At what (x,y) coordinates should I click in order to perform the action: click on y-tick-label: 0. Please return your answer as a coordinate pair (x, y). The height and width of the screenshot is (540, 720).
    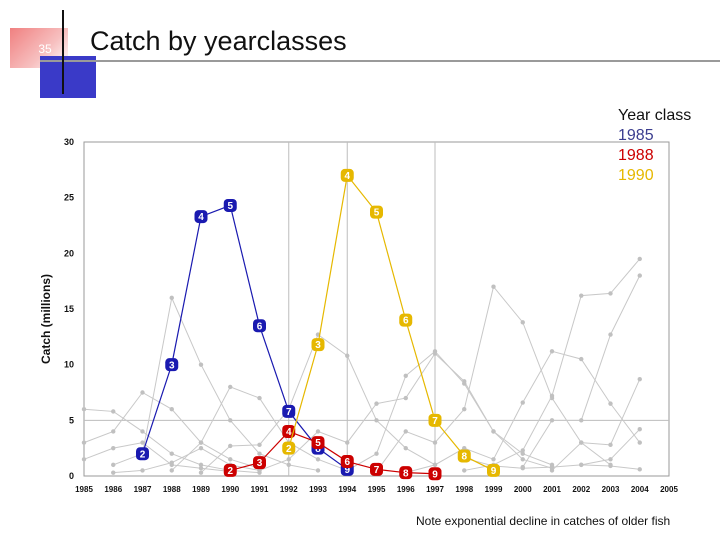
    Looking at the image, I should click on (71, 476).